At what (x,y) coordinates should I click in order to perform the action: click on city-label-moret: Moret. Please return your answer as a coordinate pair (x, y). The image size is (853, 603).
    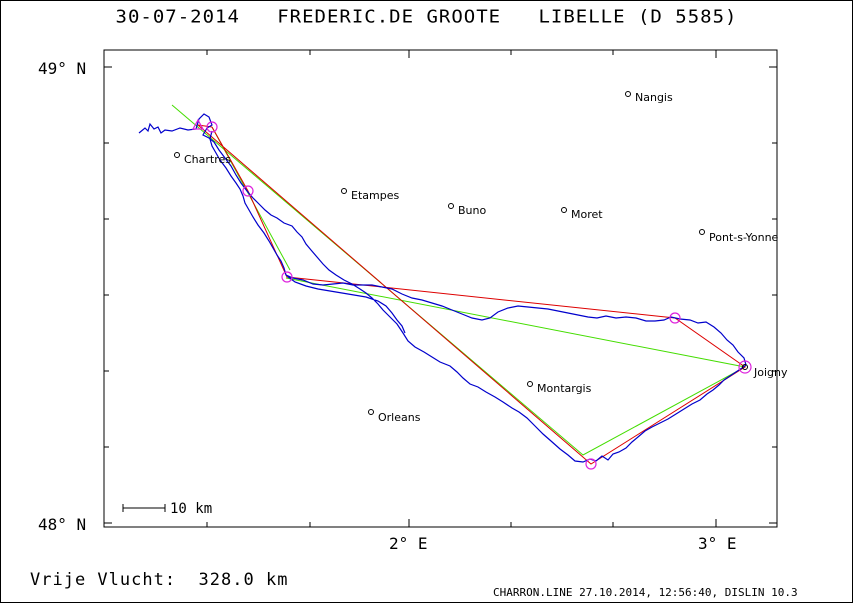
    Looking at the image, I should click on (587, 214).